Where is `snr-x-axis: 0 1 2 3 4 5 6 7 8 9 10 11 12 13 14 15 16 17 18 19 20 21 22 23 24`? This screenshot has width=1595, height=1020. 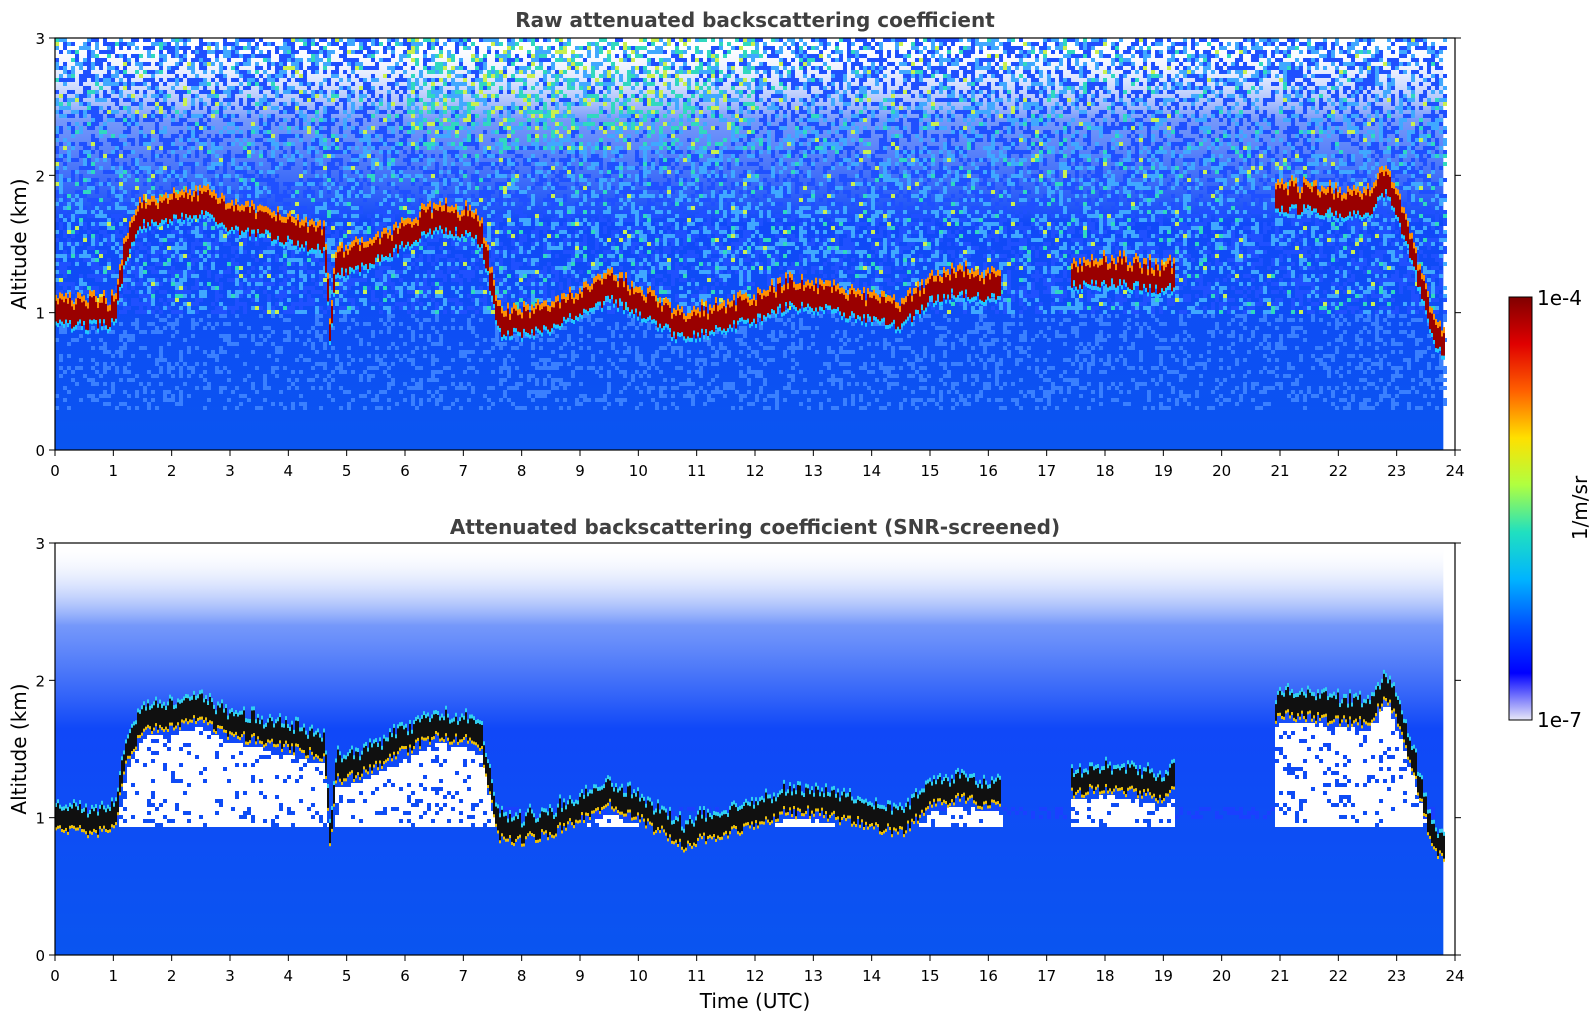 snr-x-axis: 0 1 2 3 4 5 6 7 8 9 10 11 12 13 14 15 16 17 18 19 20 21 22 23 24 is located at coordinates (757, 970).